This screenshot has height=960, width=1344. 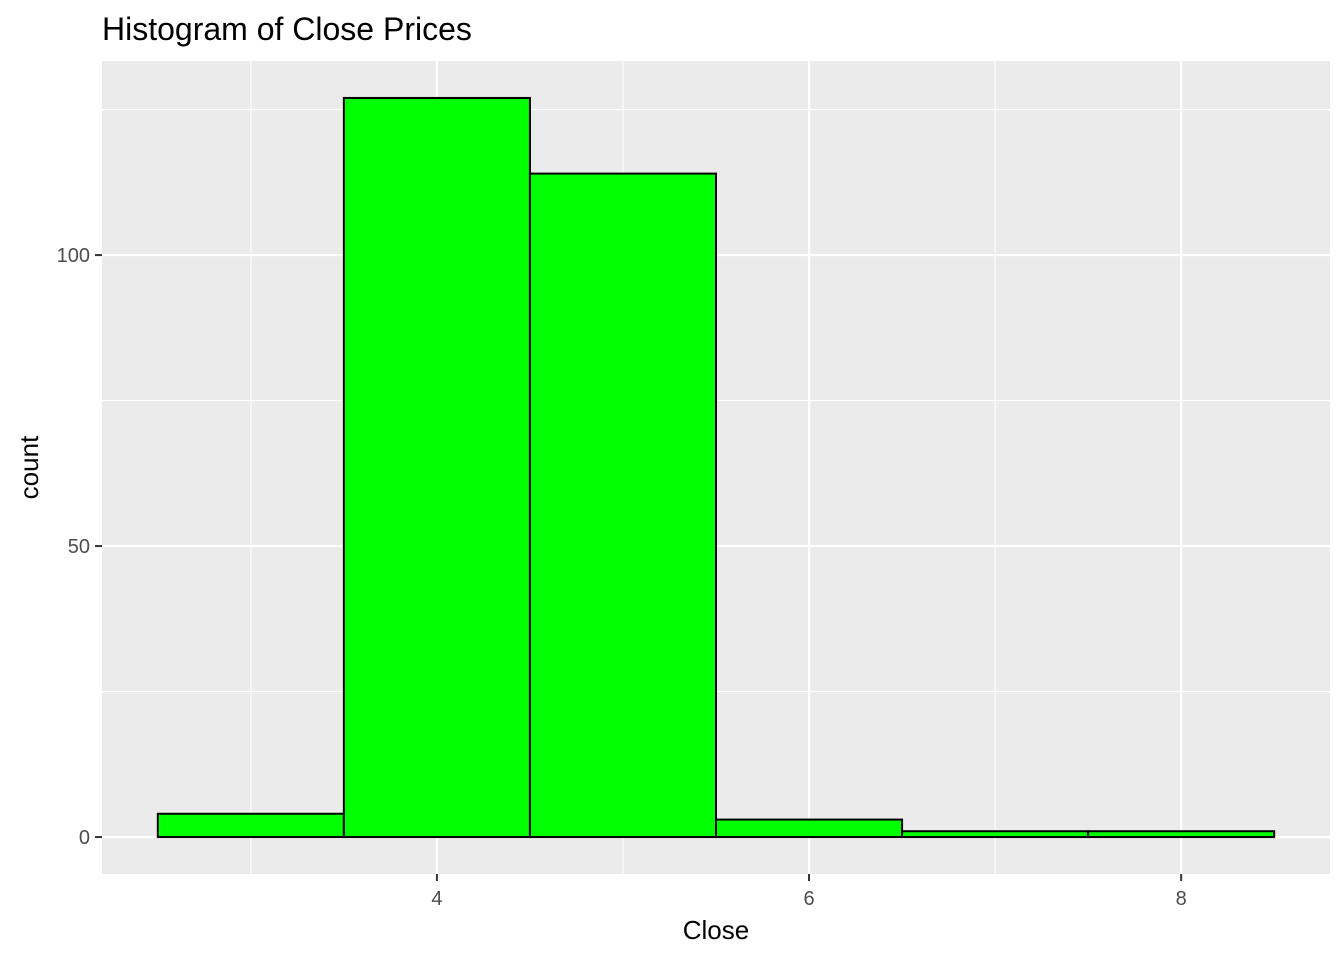 What do you see at coordinates (287, 29) in the screenshot?
I see `chart-title: Histogram of Close Prices` at bounding box center [287, 29].